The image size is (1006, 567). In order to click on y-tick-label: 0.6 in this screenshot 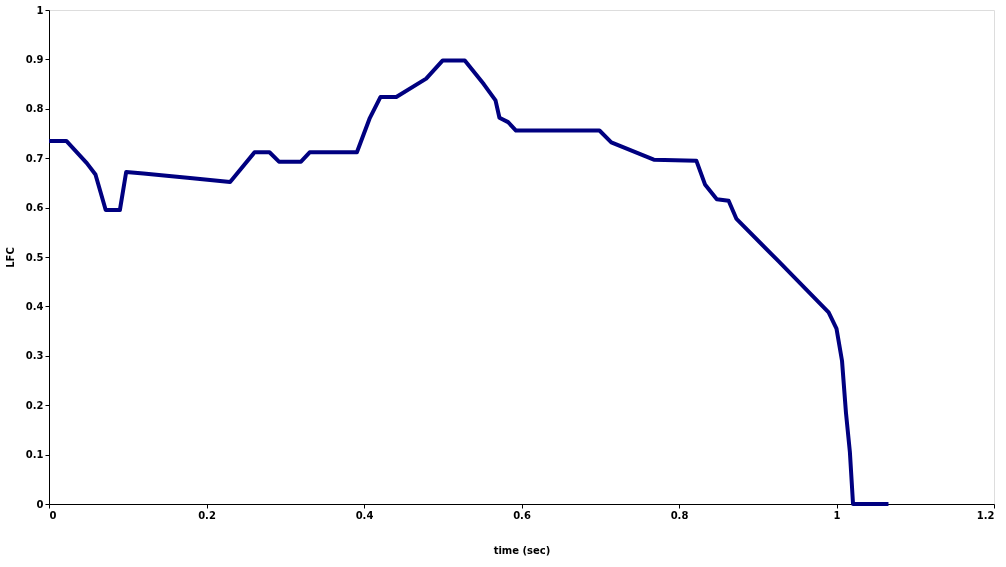, I will do `click(34, 208)`.